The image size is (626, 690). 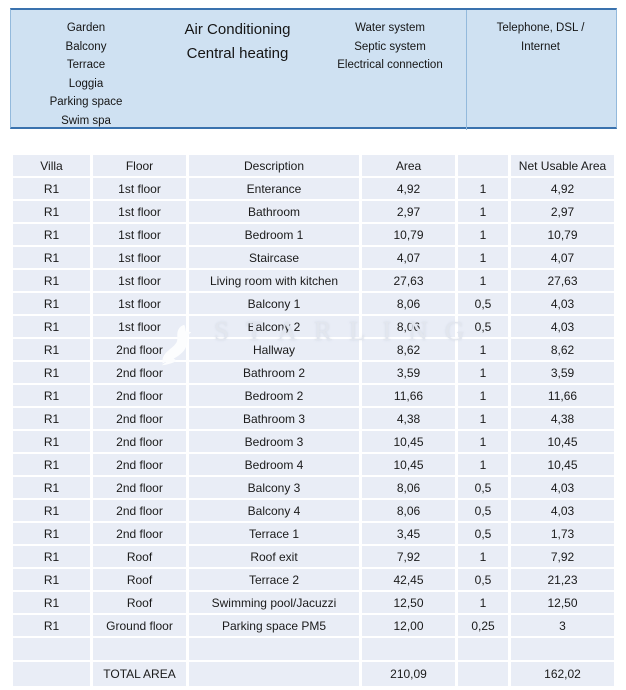 I want to click on area-cell: 7,92, so click(x=408, y=556).